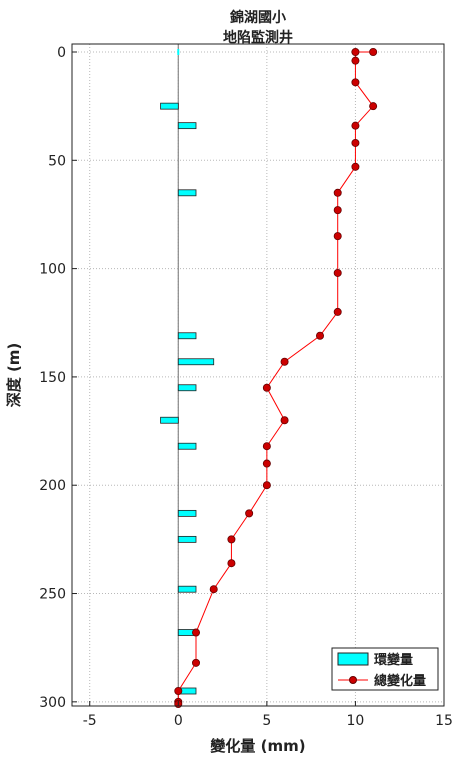 This screenshot has height=758, width=456. I want to click on legend-swatch-marker, so click(353, 680).